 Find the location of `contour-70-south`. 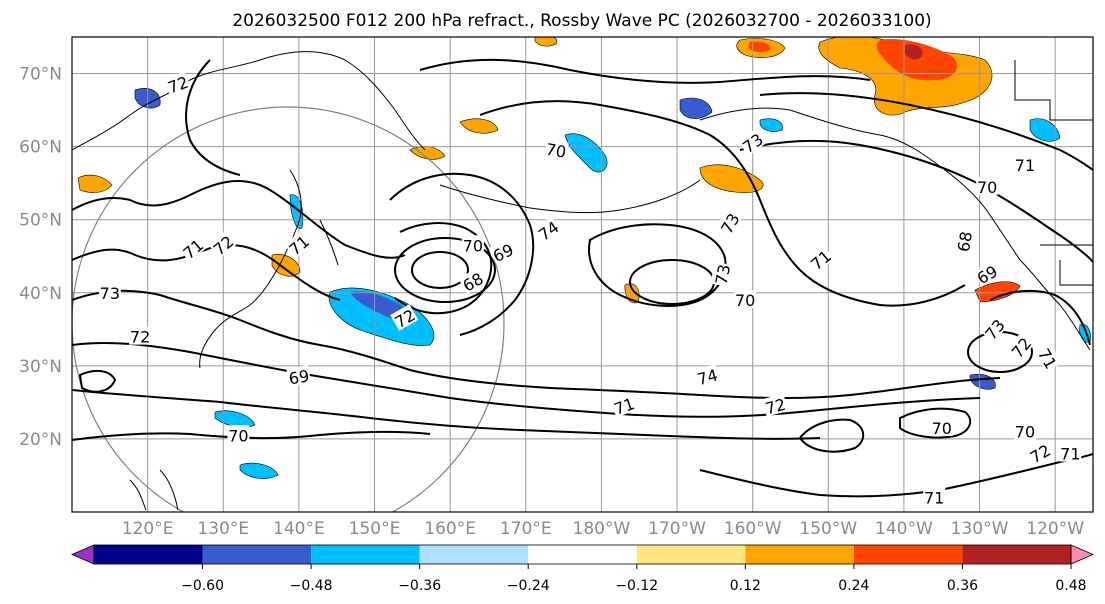

contour-70-south is located at coordinates (251, 435).